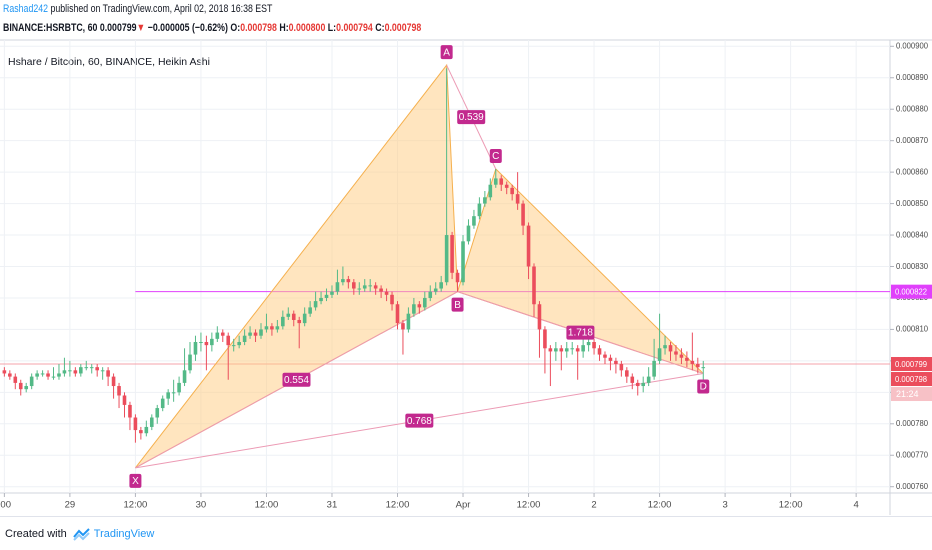  I want to click on pattern-point-label: X, so click(135, 481).